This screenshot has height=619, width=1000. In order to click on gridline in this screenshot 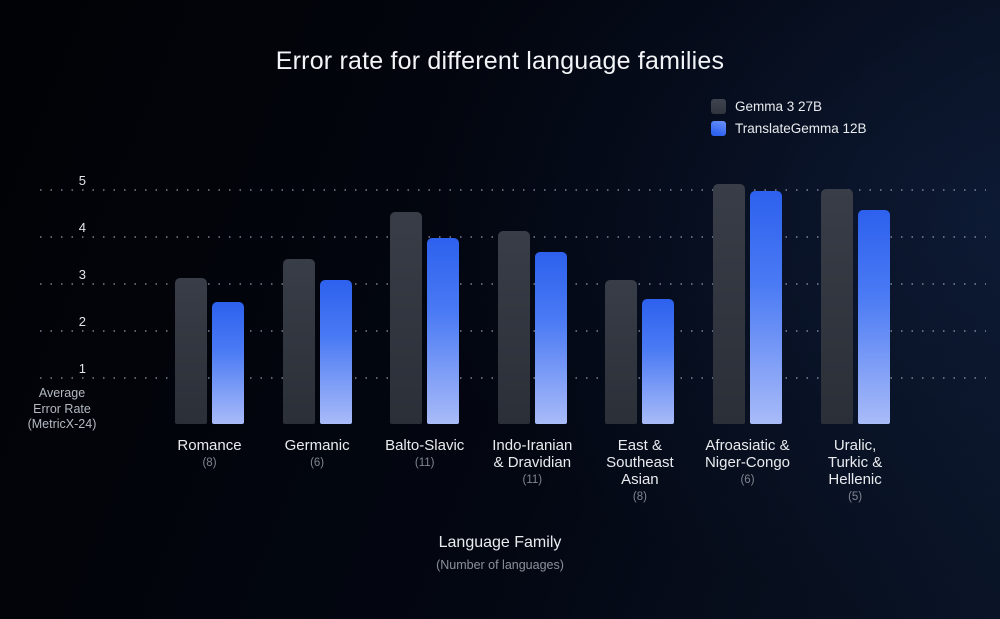, I will do `click(513, 189)`.